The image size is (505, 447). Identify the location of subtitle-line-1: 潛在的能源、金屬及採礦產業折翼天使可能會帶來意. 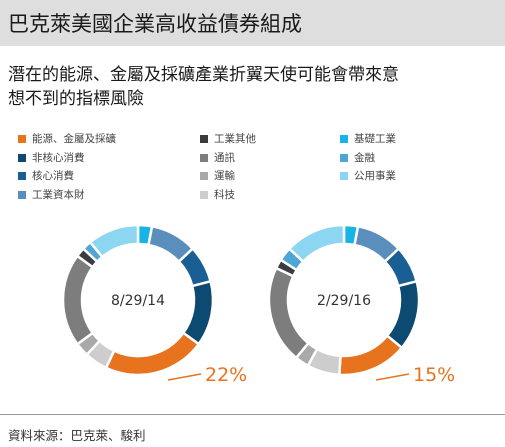
(203, 75).